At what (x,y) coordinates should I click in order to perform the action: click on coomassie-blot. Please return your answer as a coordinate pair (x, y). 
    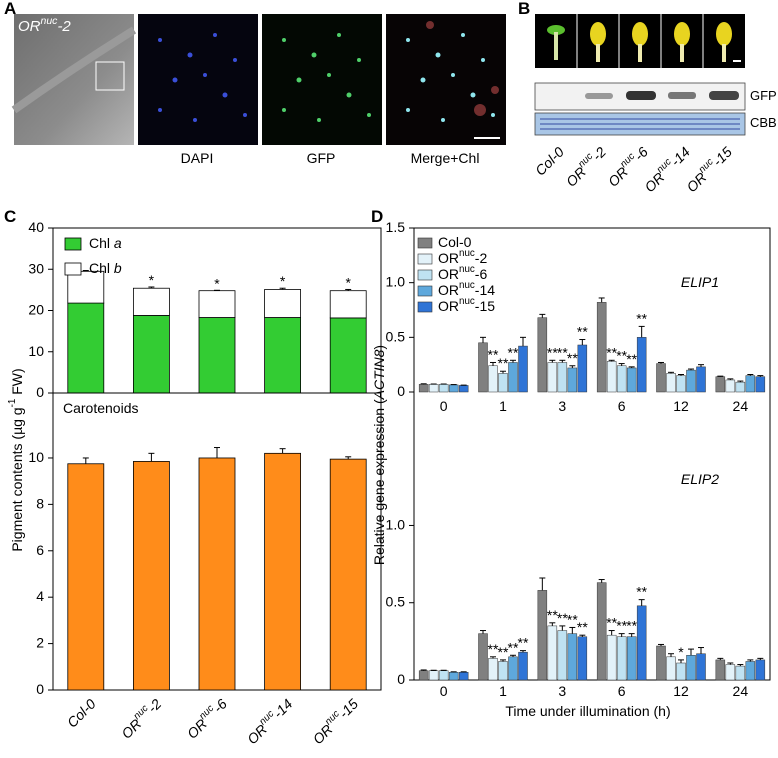
    Looking at the image, I should click on (640, 124).